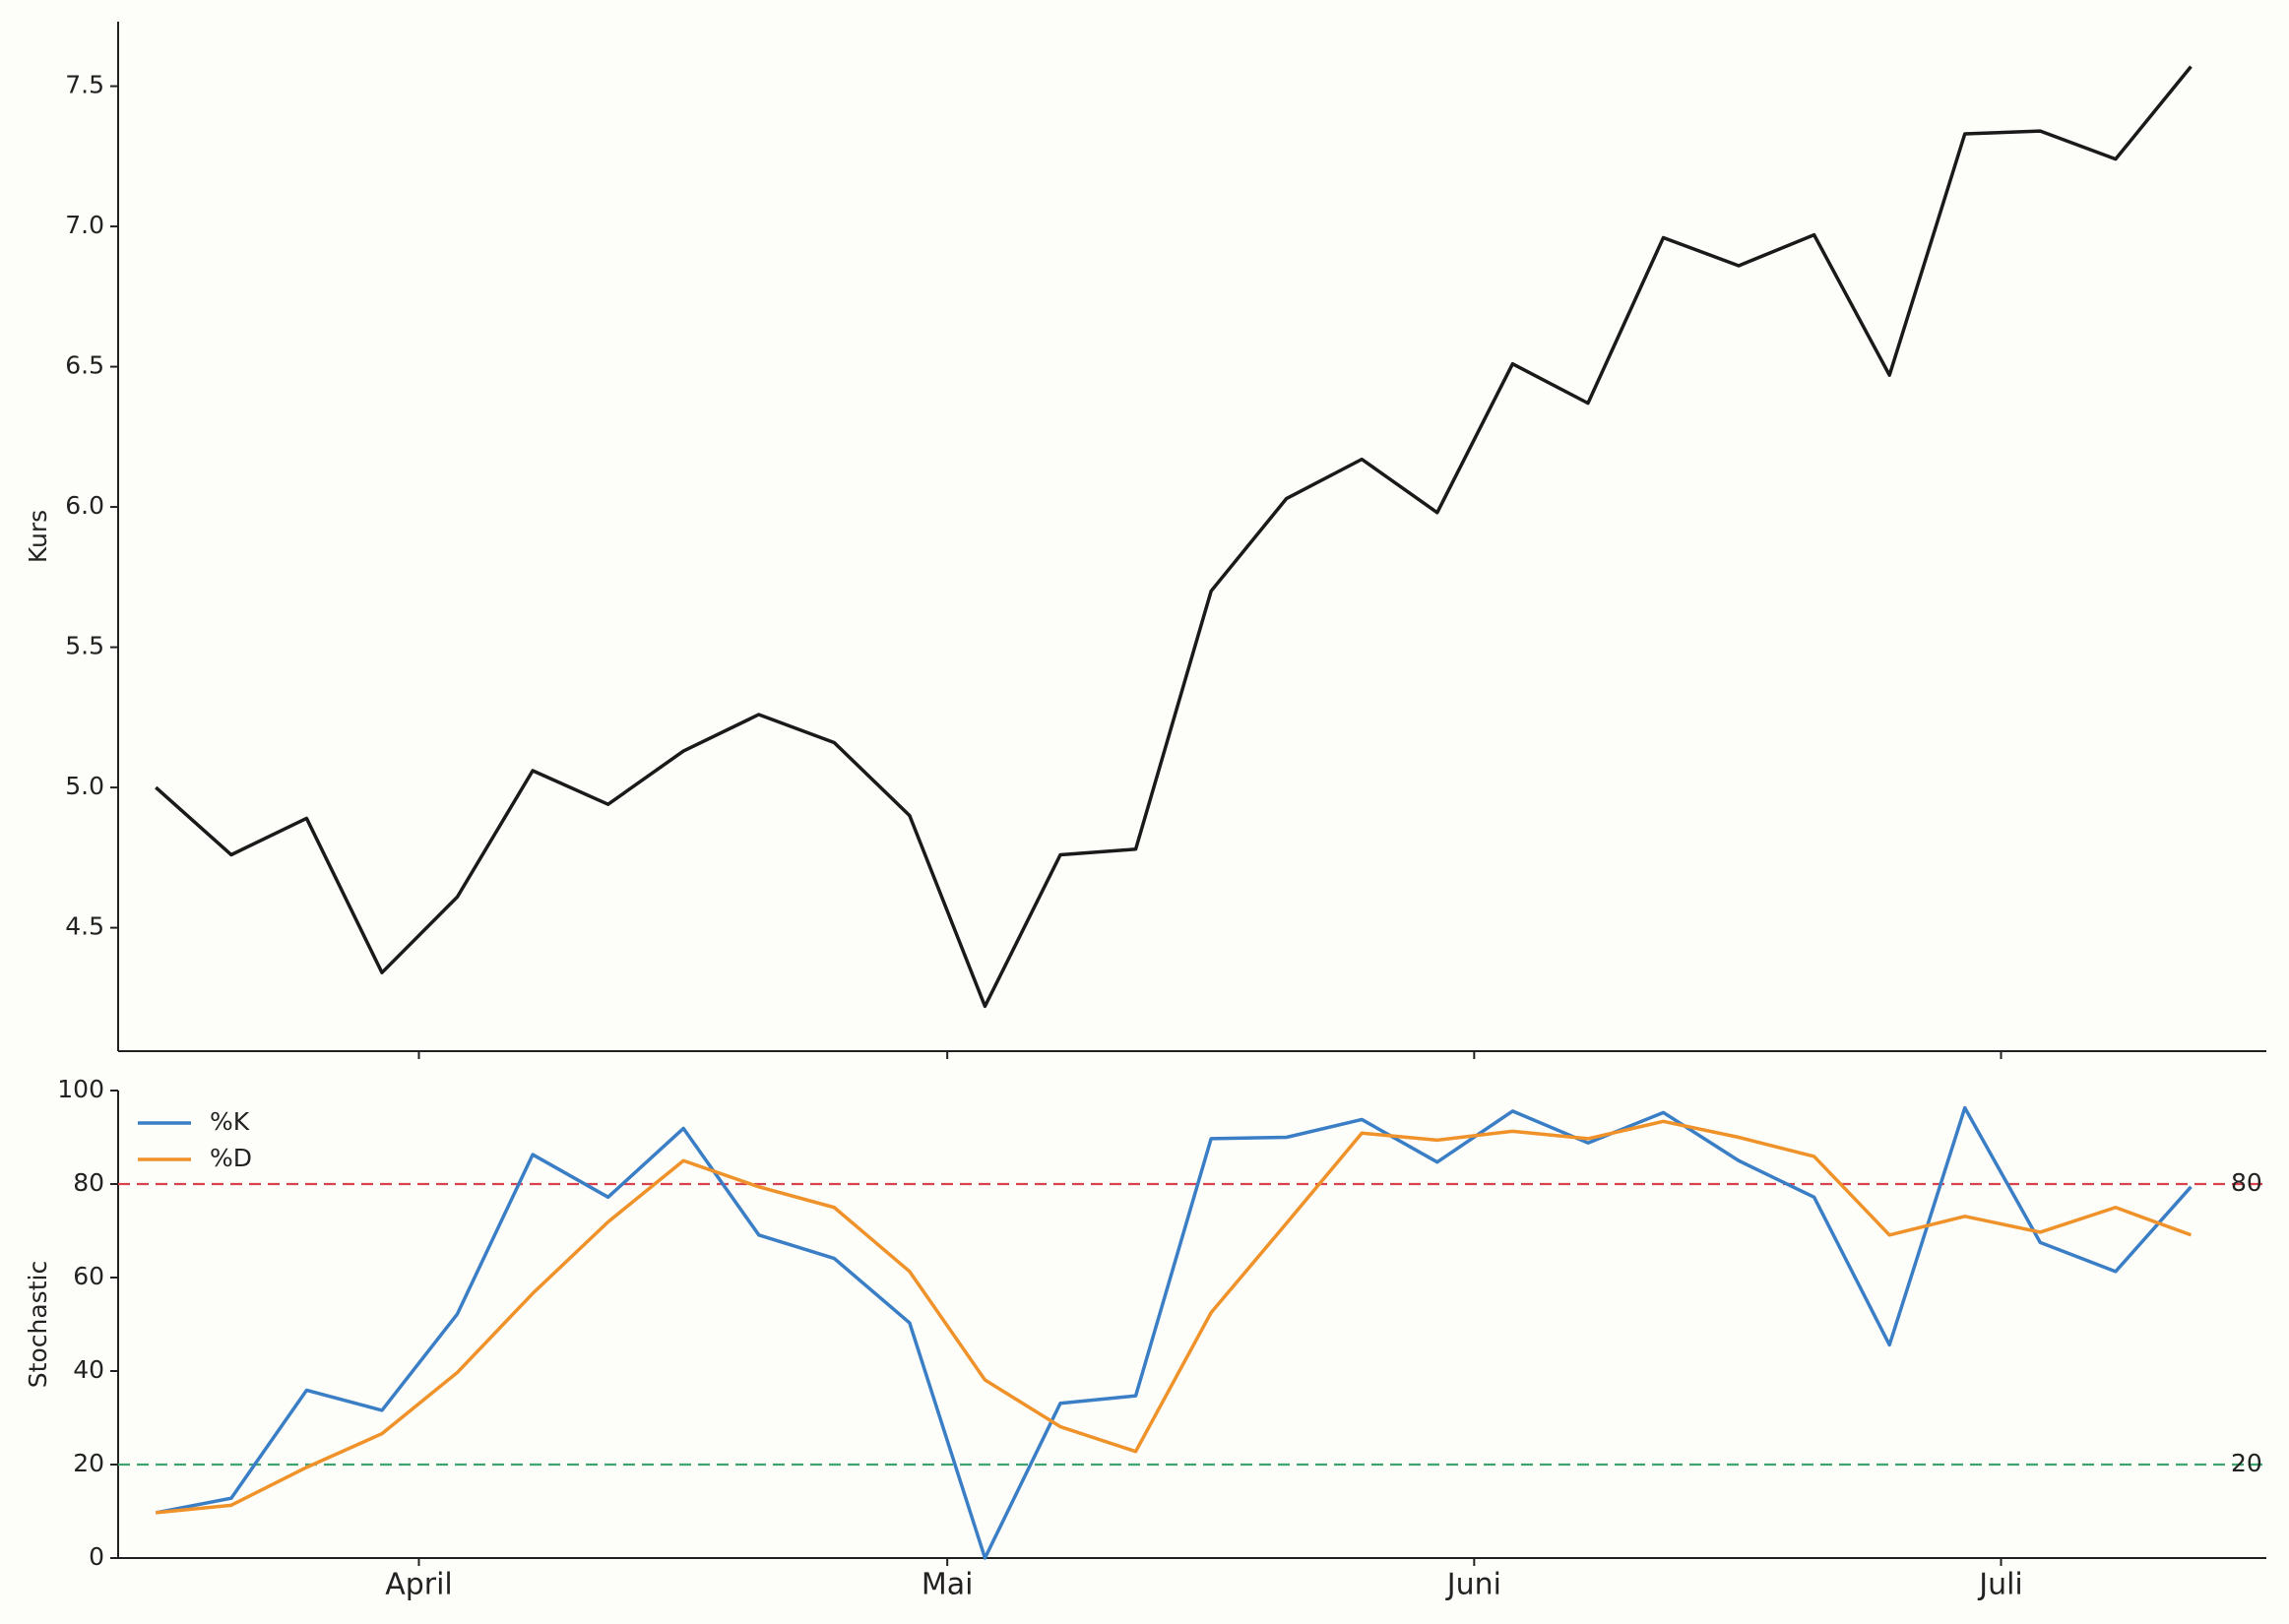 The width and height of the screenshot is (2289, 1624). What do you see at coordinates (231, 1158) in the screenshot?
I see `legend-label: %D` at bounding box center [231, 1158].